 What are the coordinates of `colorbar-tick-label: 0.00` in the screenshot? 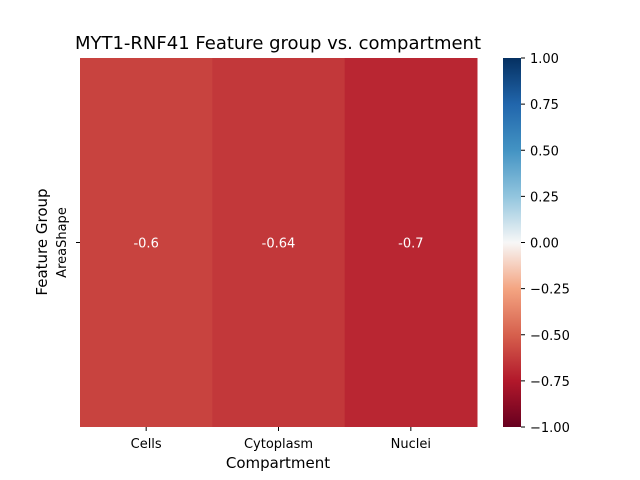 It's located at (544, 244).